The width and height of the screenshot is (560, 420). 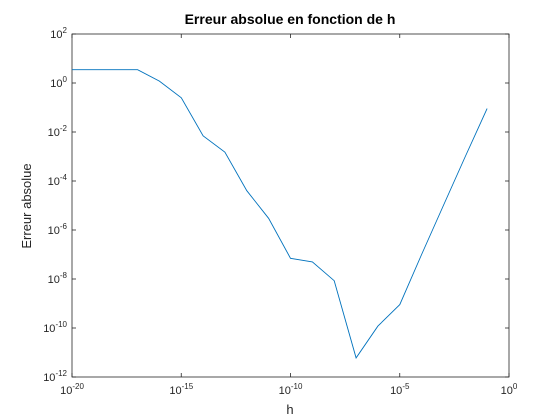 I want to click on x-tick-label-exponent: -20, so click(x=78, y=386).